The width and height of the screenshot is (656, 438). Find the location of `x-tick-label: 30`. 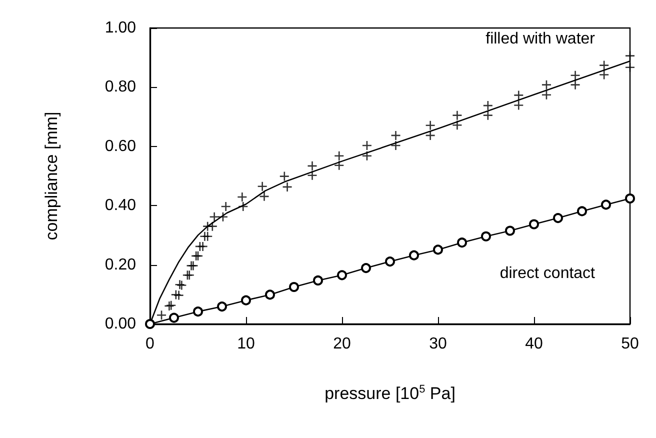

x-tick-label: 30 is located at coordinates (438, 344).